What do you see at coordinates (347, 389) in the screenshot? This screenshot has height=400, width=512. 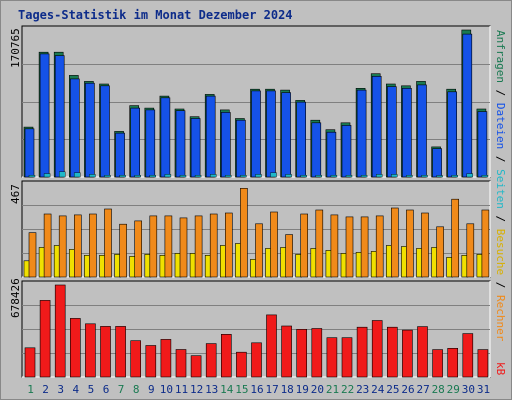 I see `x-tick-label-22: 22` at bounding box center [347, 389].